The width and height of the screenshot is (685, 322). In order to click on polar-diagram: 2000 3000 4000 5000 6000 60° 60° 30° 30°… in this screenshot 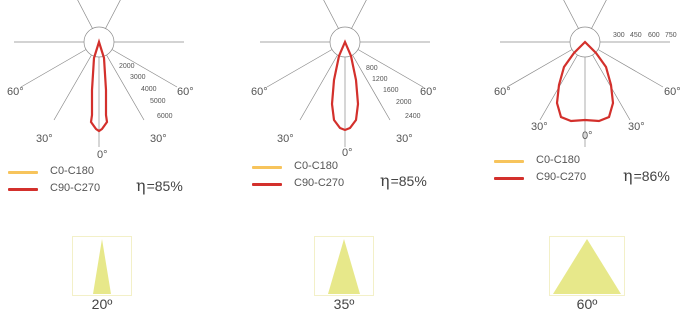, I will do `click(100, 80)`.